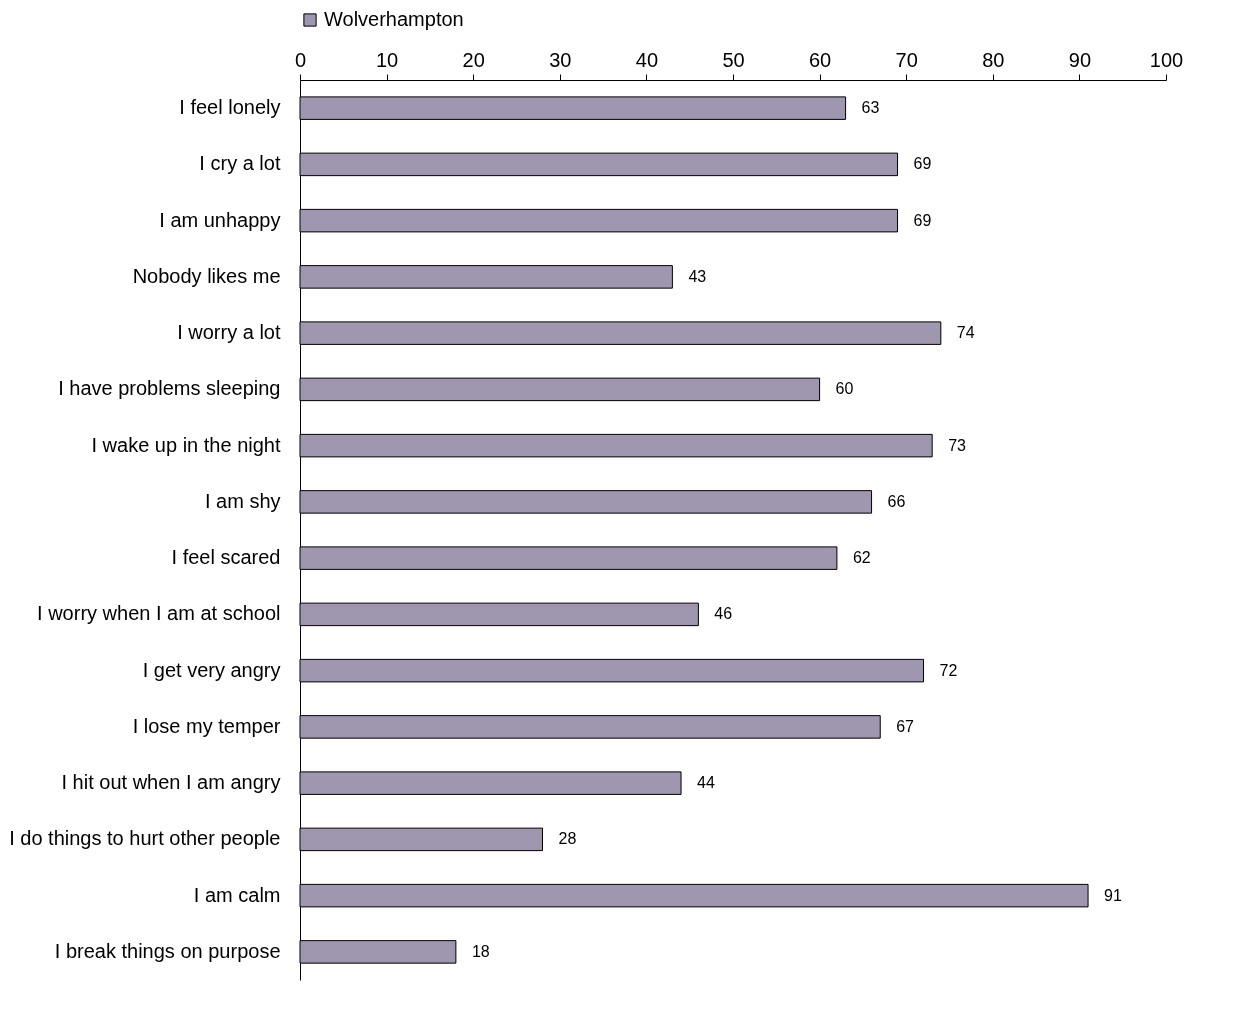 This screenshot has width=1247, height=1010. Describe the element at coordinates (242, 500) in the screenshot. I see `y-tick-label: I am shy` at that location.